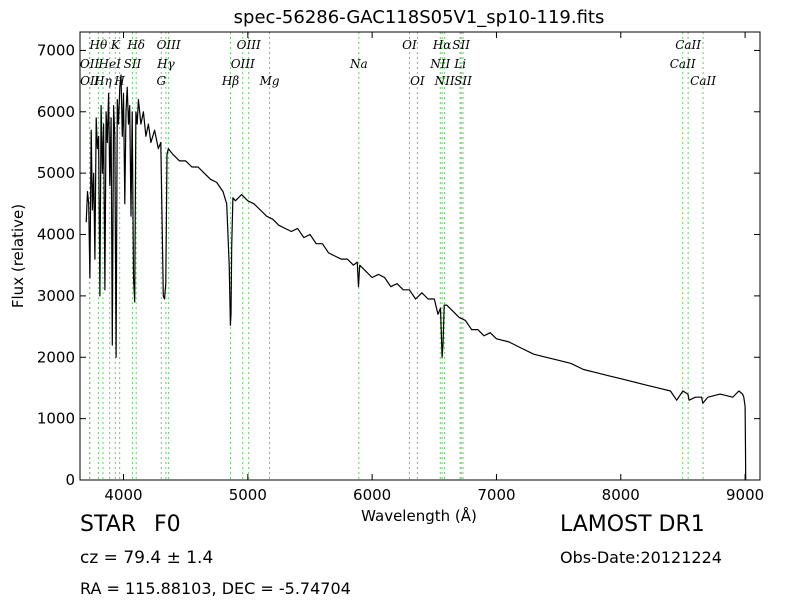  Describe the element at coordinates (108, 524) in the screenshot. I see `class-label: STAR` at that location.